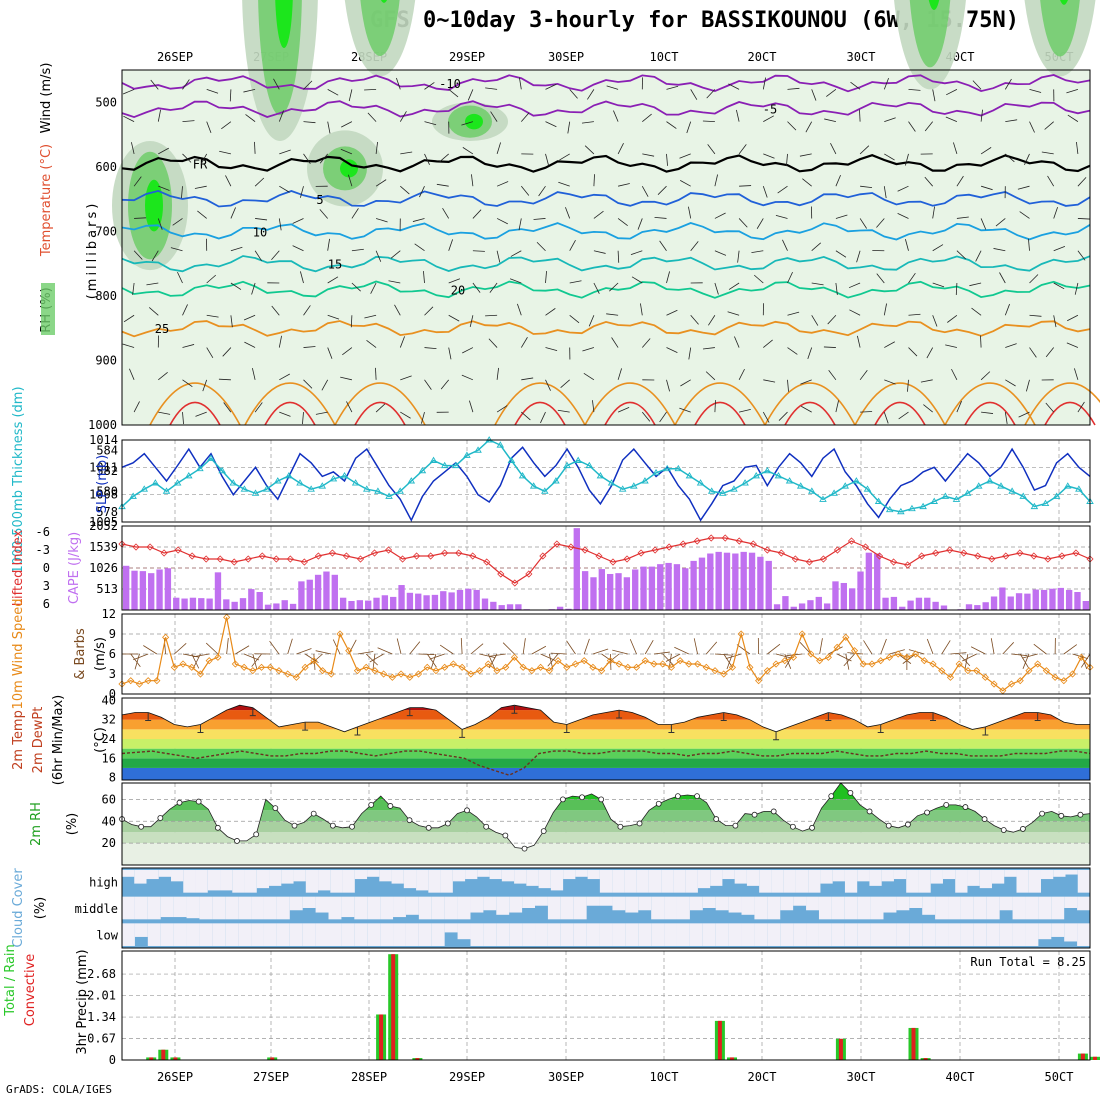  What do you see at coordinates (840, 1049) in the screenshot?
I see `precip-convective-bar` at bounding box center [840, 1049].